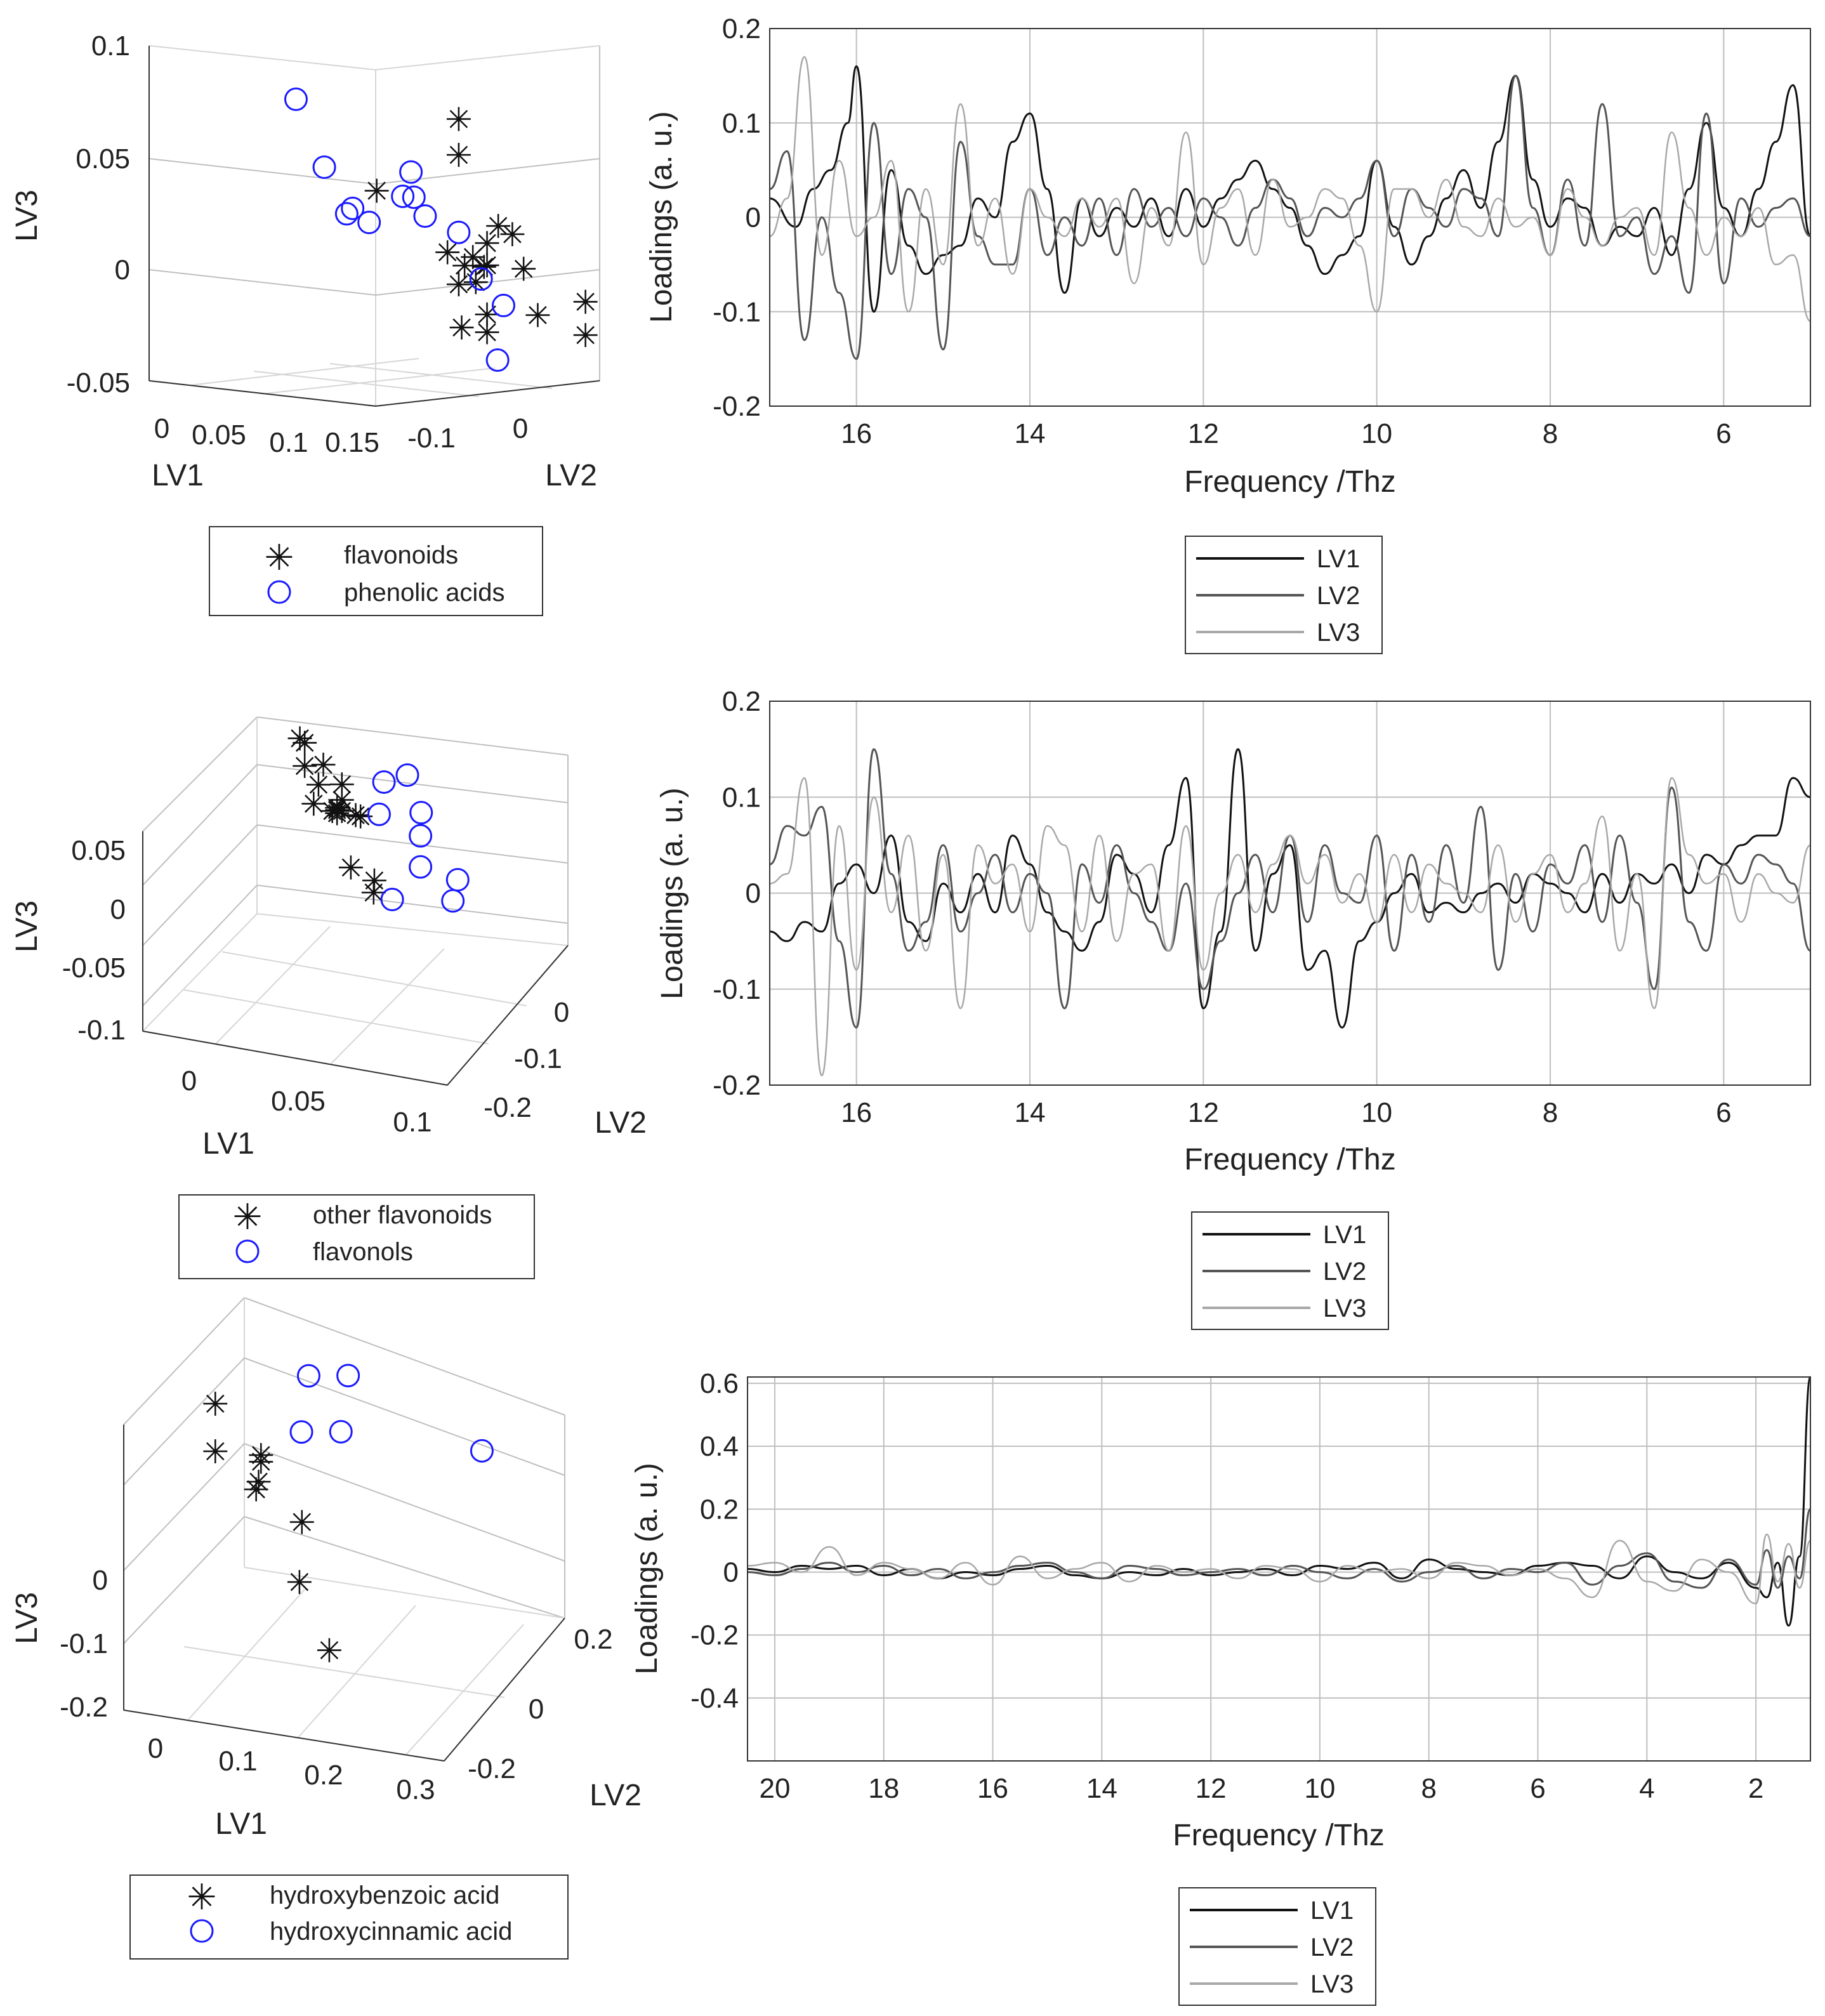 The width and height of the screenshot is (1825, 2016). What do you see at coordinates (155, 1748) in the screenshot?
I see `x-tick-label: 0` at bounding box center [155, 1748].